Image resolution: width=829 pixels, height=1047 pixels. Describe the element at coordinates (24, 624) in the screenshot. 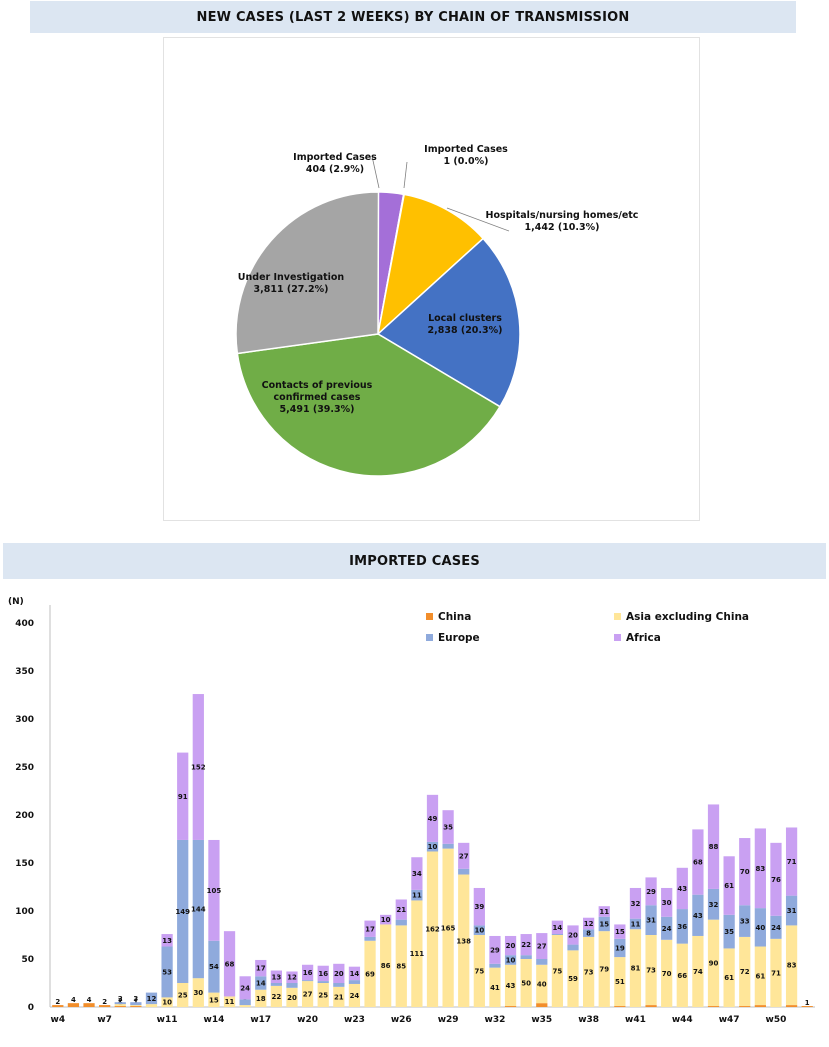

I see `y-tick-label: 400` at that location.